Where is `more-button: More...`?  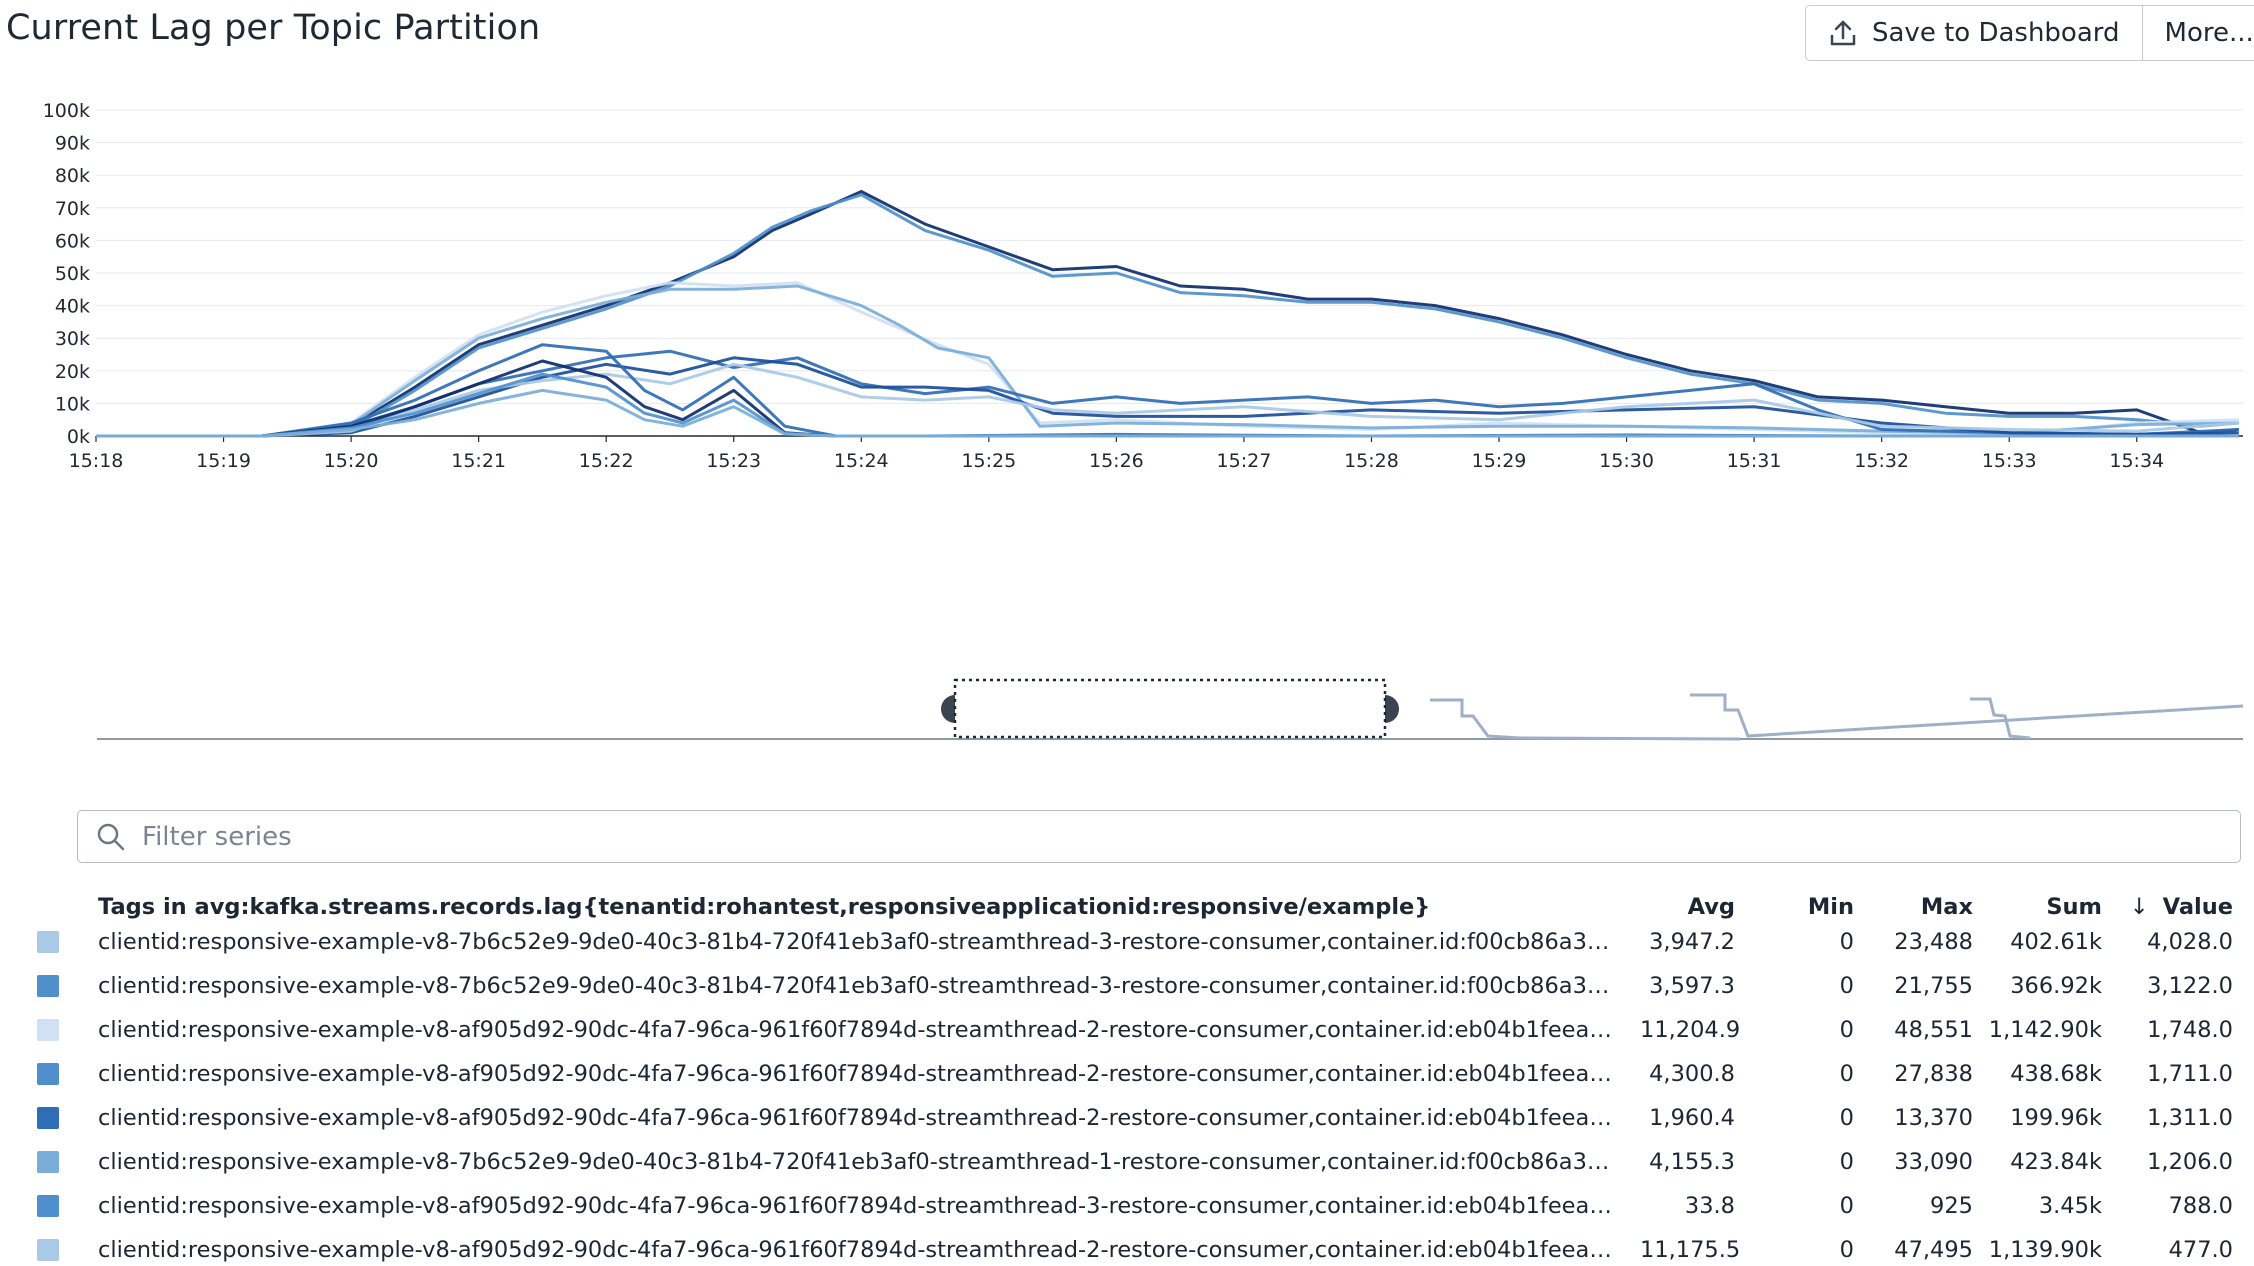
more-button: More... is located at coordinates (2197, 33).